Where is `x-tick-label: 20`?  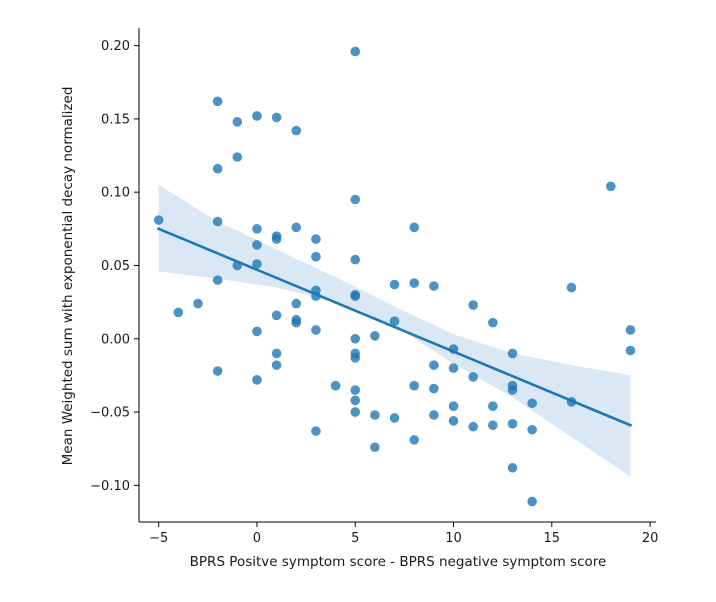 x-tick-label: 20 is located at coordinates (650, 538).